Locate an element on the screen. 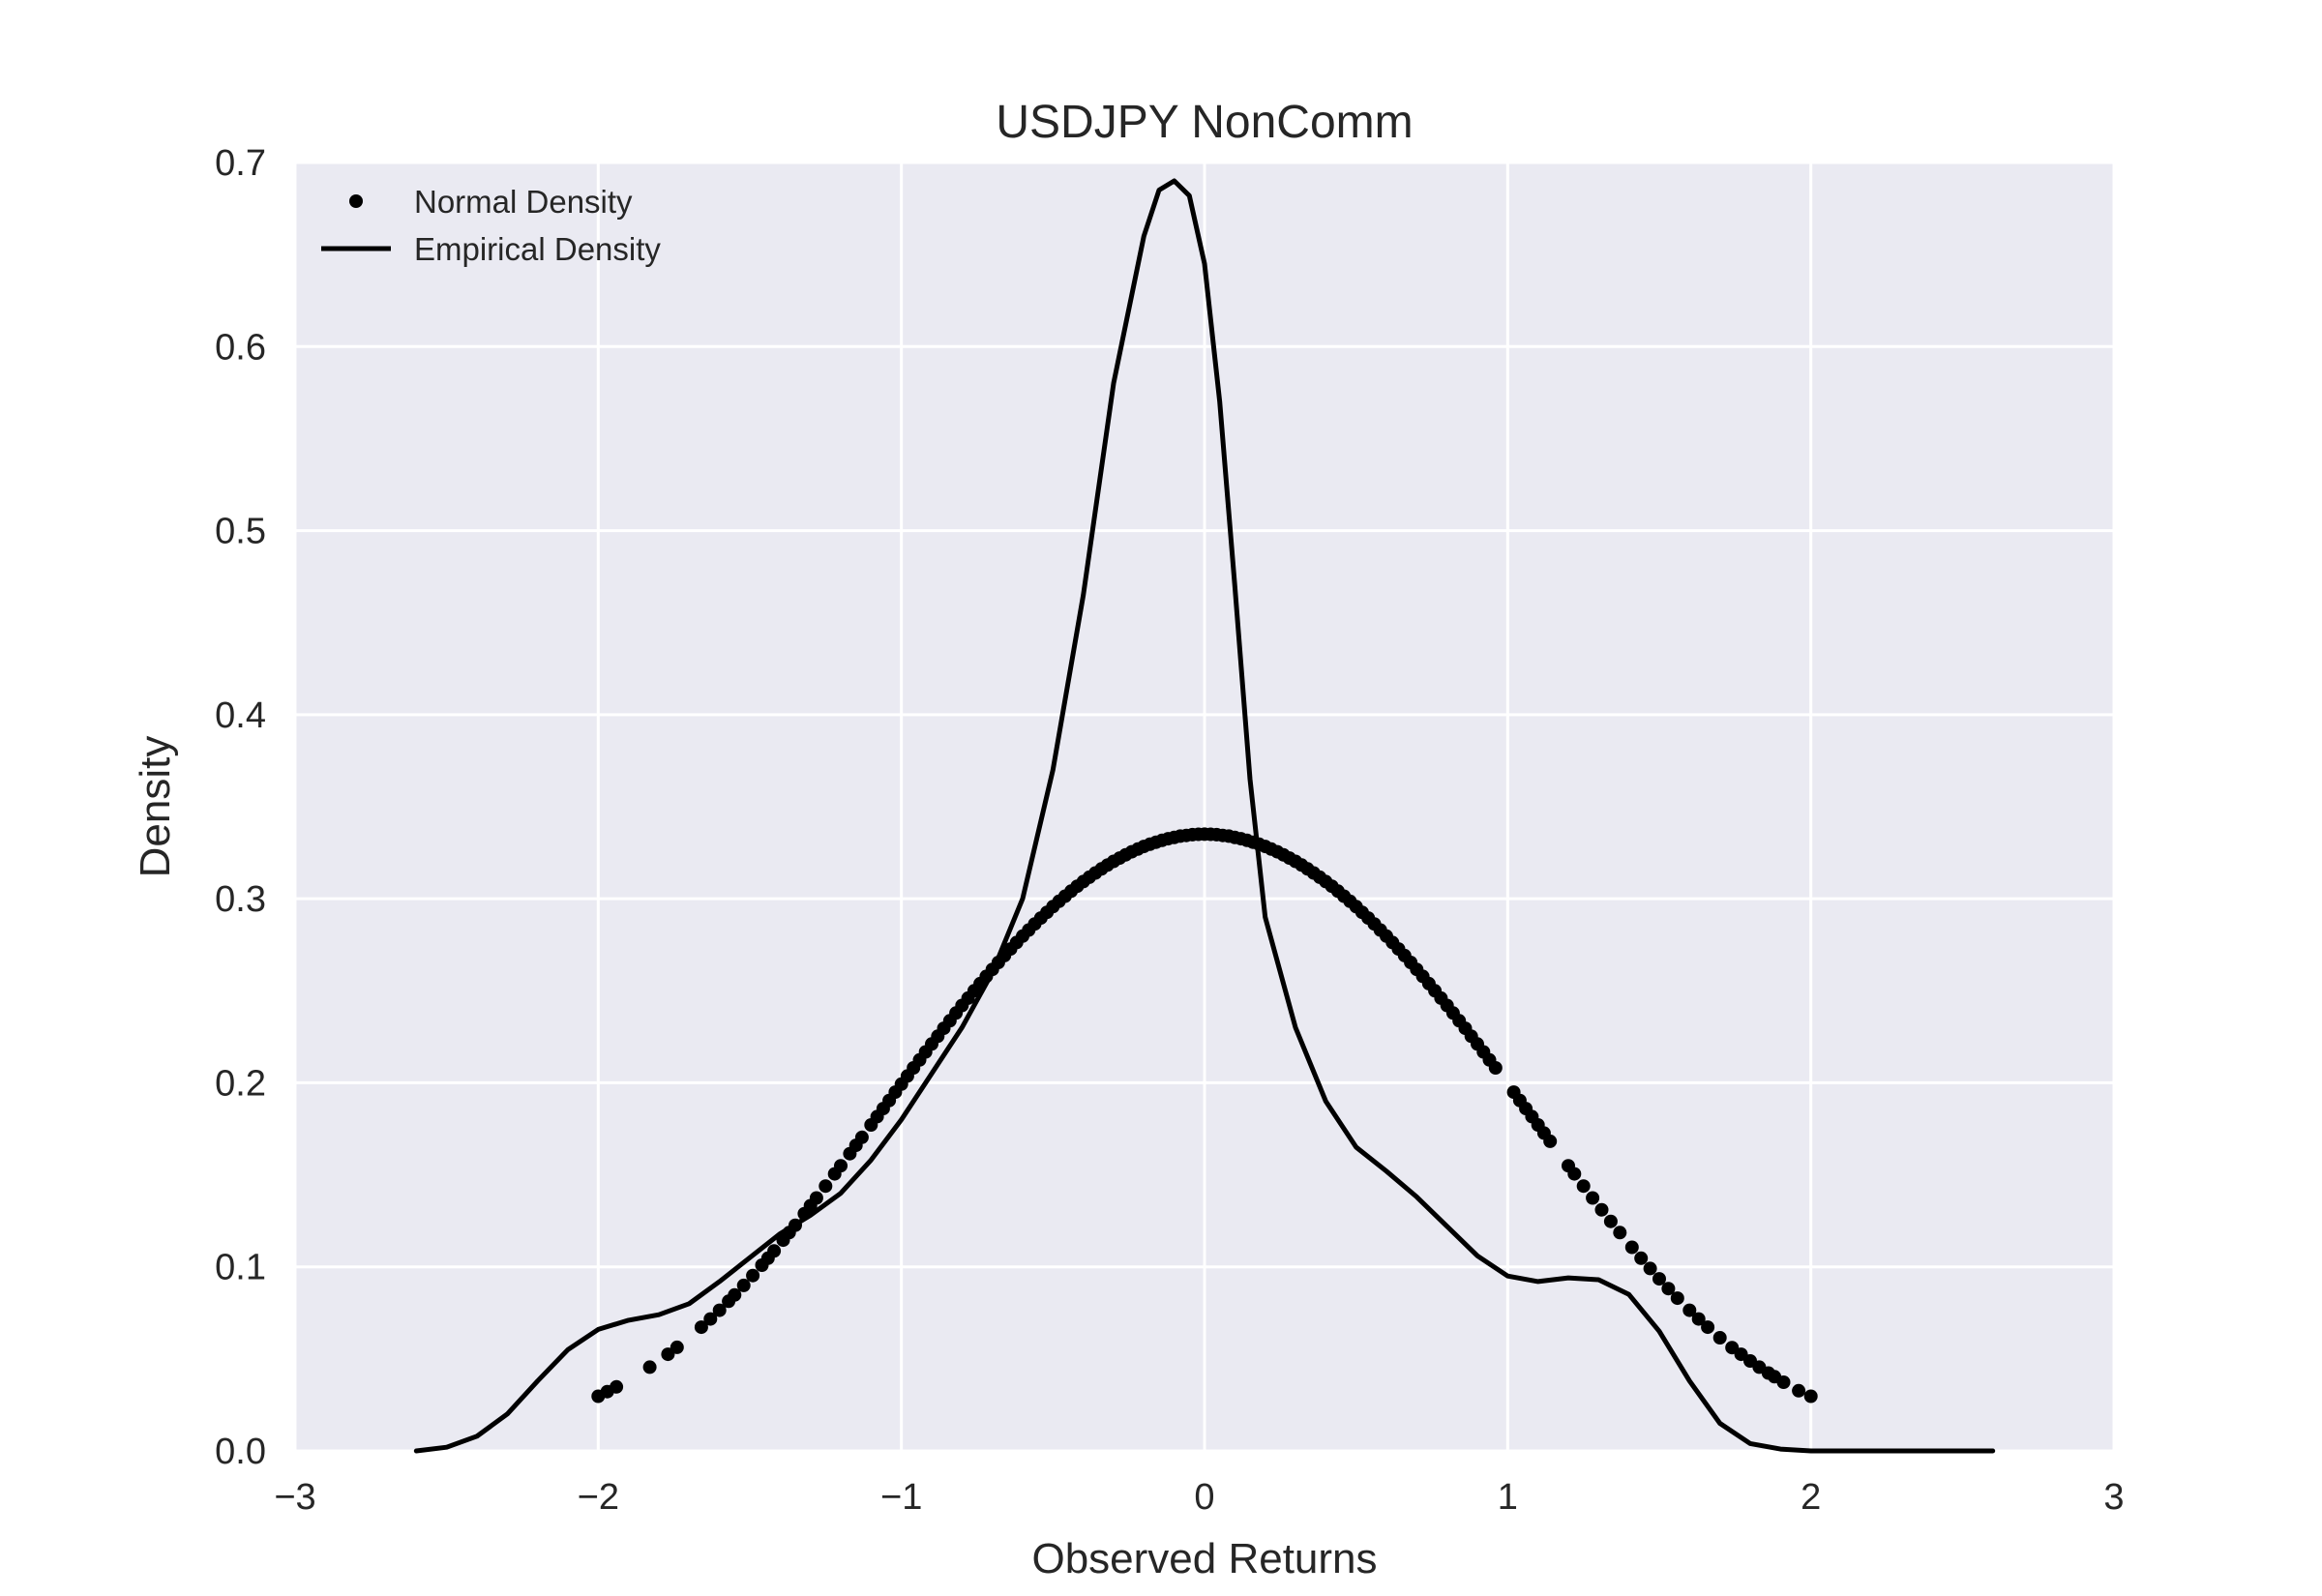 The width and height of the screenshot is (2322, 1596). y-tick-label: 0.7 is located at coordinates (240, 163).